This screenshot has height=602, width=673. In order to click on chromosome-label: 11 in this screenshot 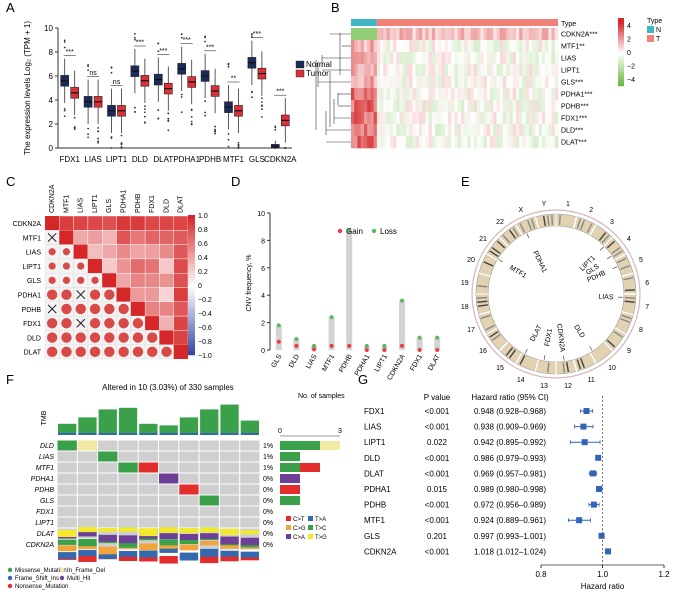, I will do `click(591, 380)`.